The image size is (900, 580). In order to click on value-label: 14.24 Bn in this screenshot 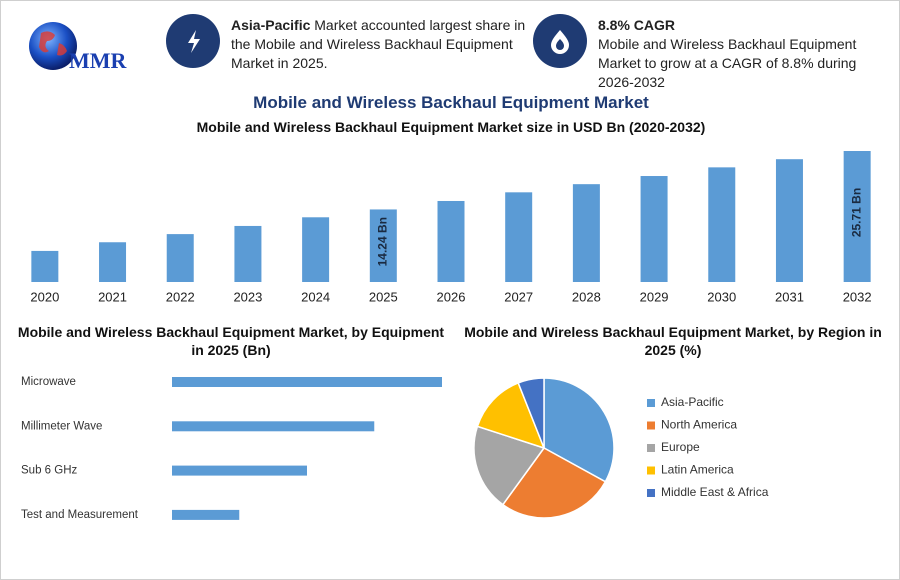, I will do `click(382, 241)`.